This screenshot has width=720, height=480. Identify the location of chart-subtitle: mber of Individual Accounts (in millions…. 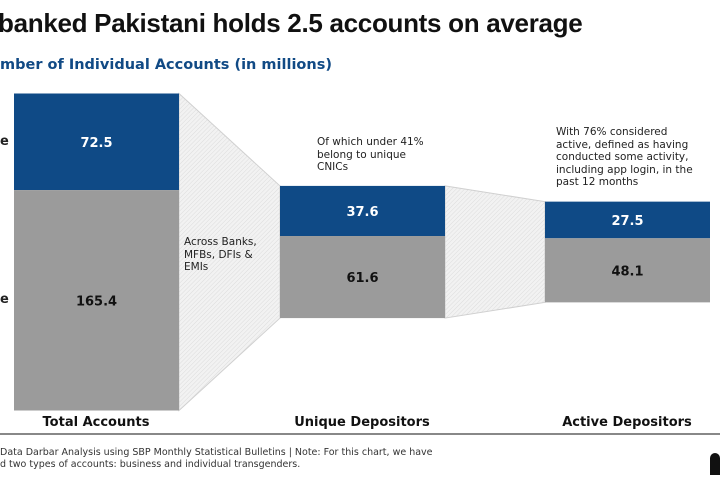
(166, 65).